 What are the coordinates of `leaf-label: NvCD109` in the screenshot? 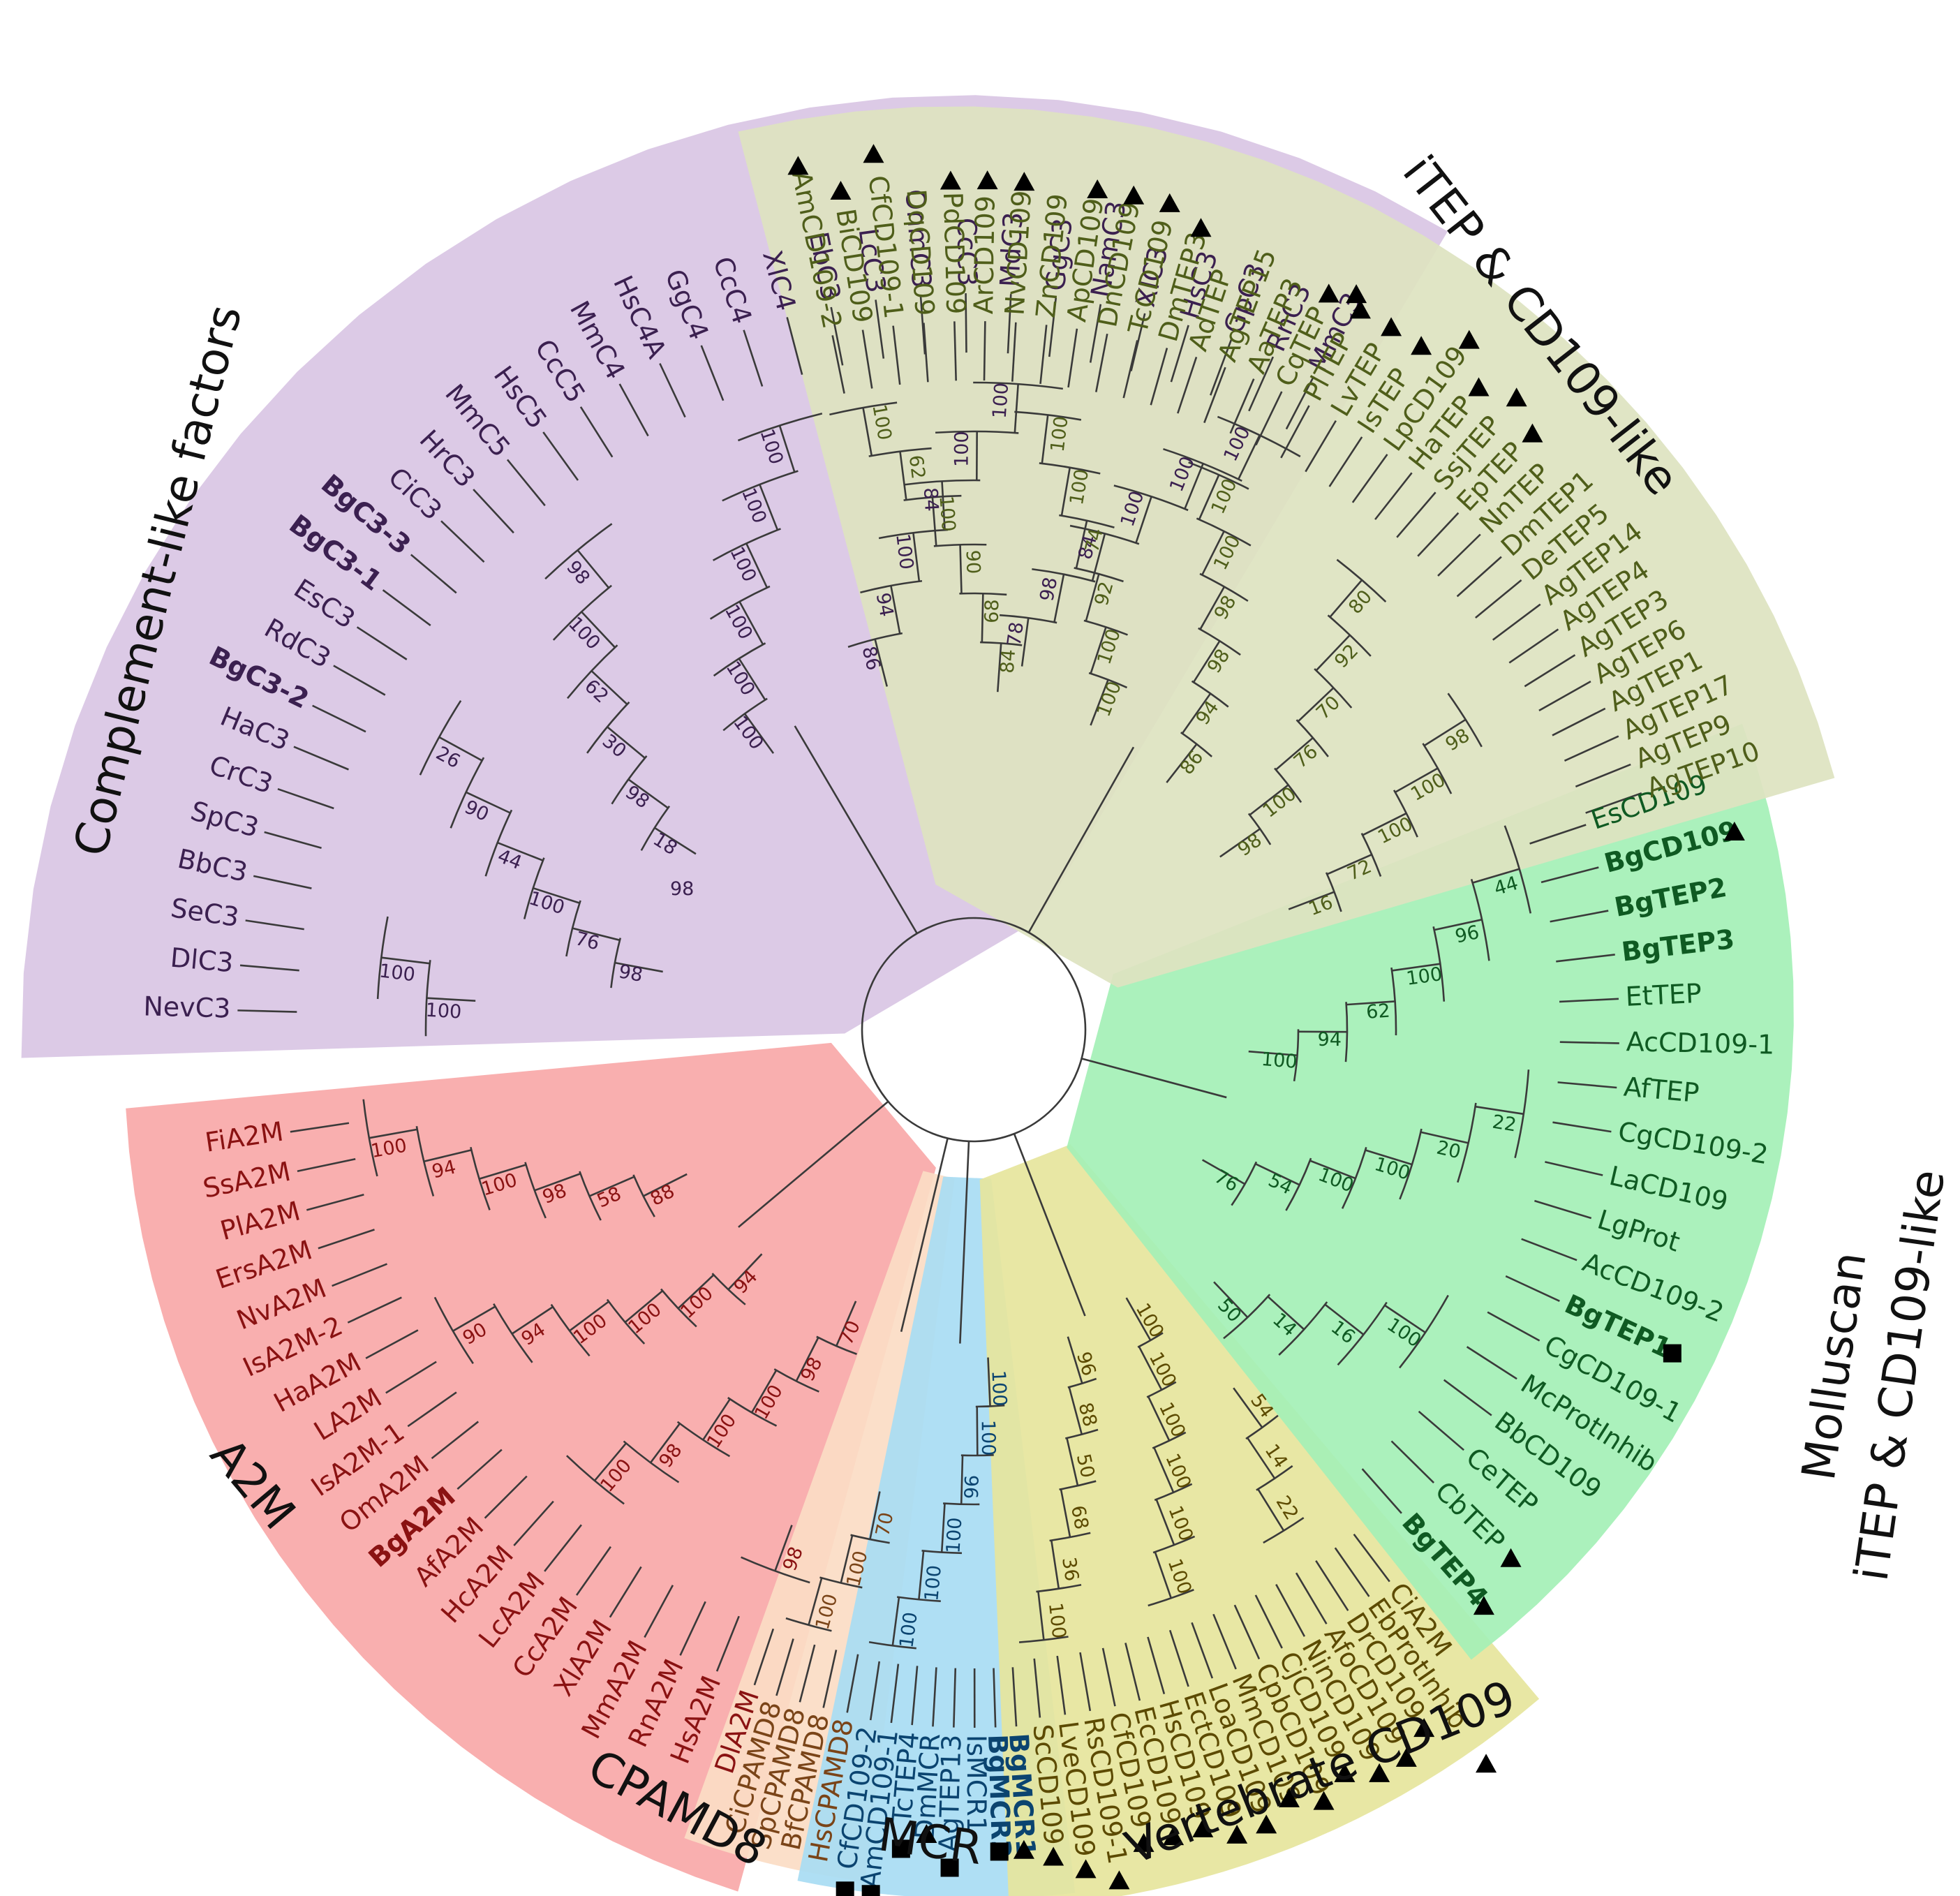 It's located at (1018, 252).